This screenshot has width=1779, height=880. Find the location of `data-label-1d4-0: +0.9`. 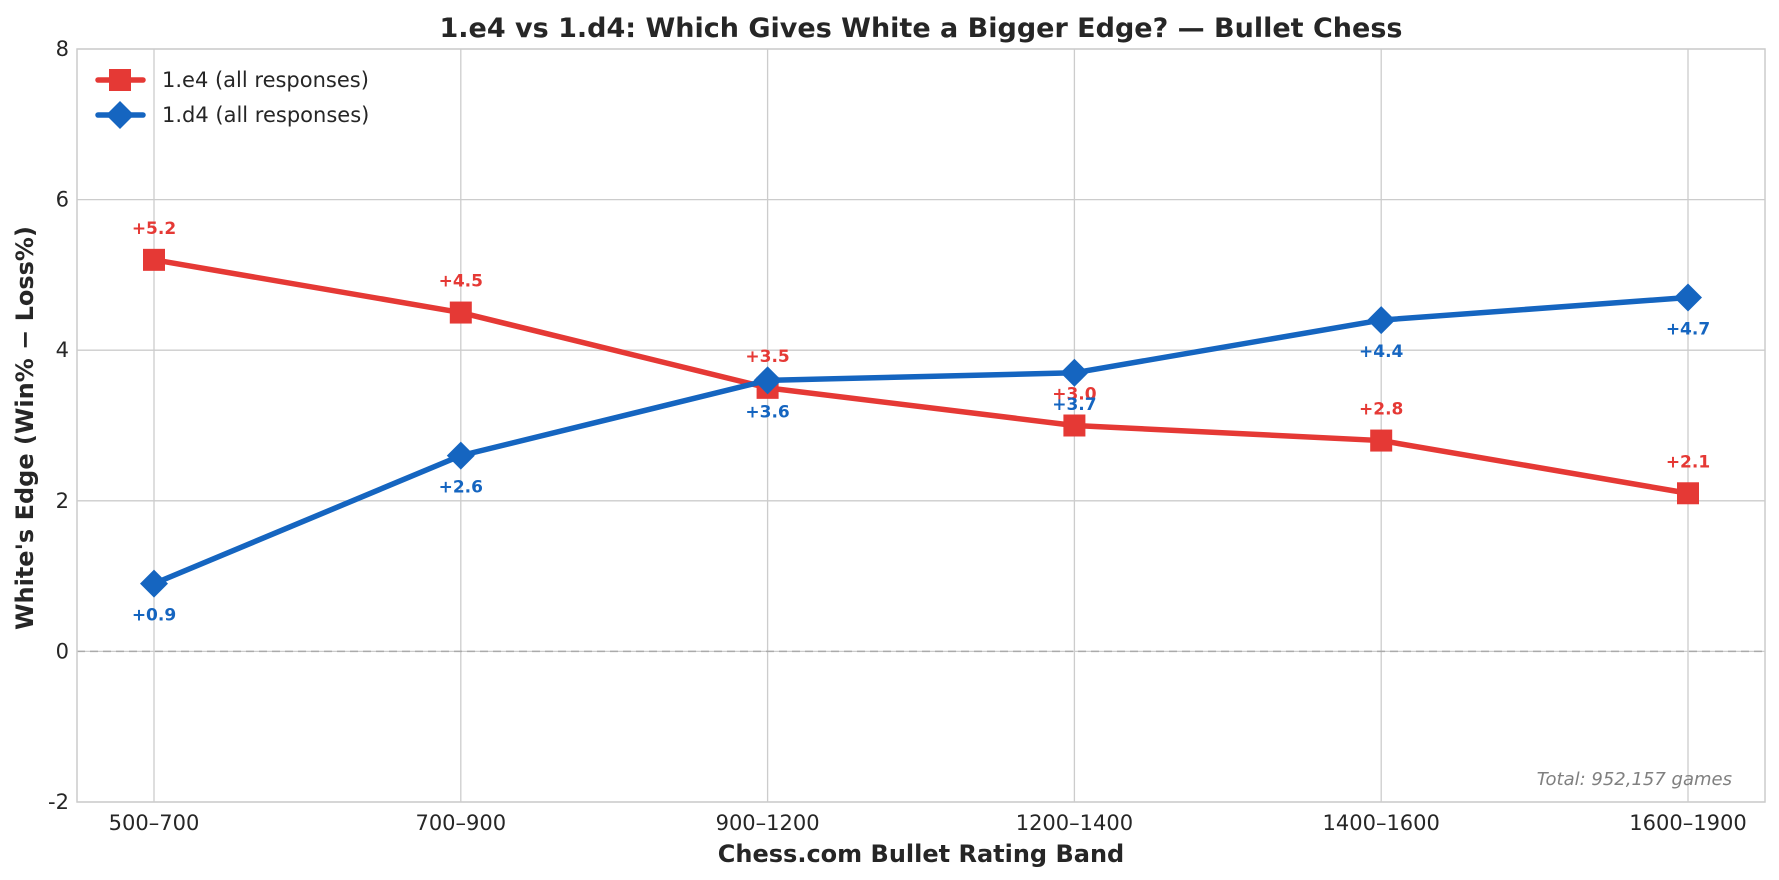

data-label-1d4-0: +0.9 is located at coordinates (154, 616).